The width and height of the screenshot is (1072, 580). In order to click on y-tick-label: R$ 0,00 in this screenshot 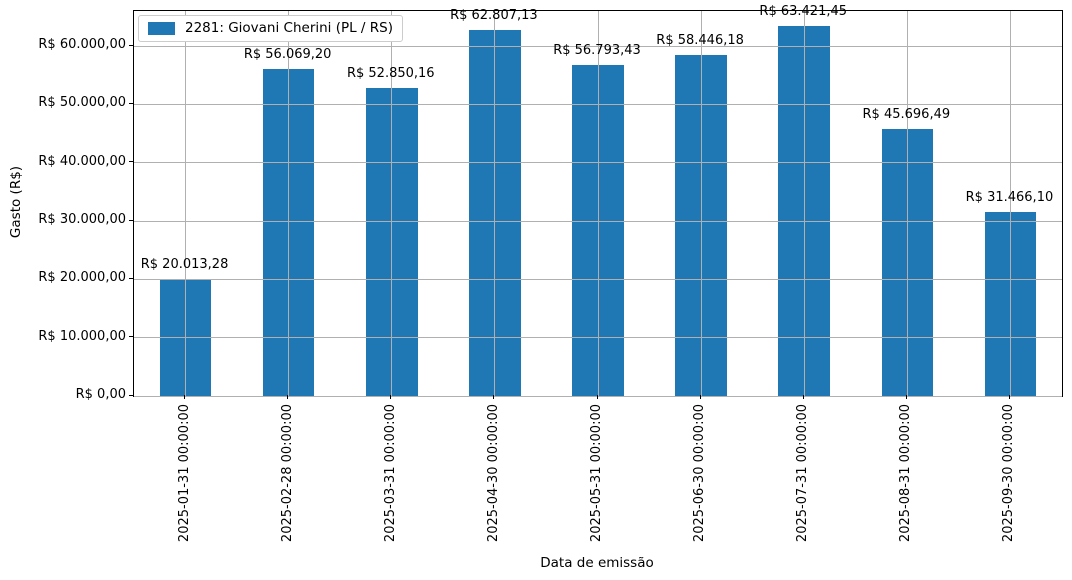, I will do `click(100, 394)`.